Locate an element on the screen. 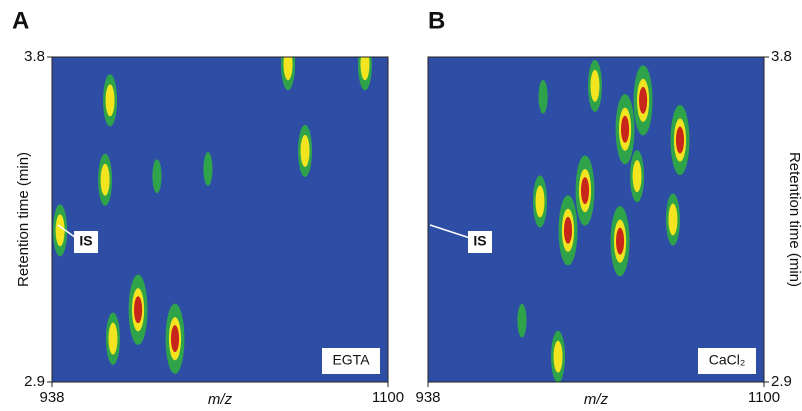 The image size is (802, 411). panel-label: B is located at coordinates (436, 20).